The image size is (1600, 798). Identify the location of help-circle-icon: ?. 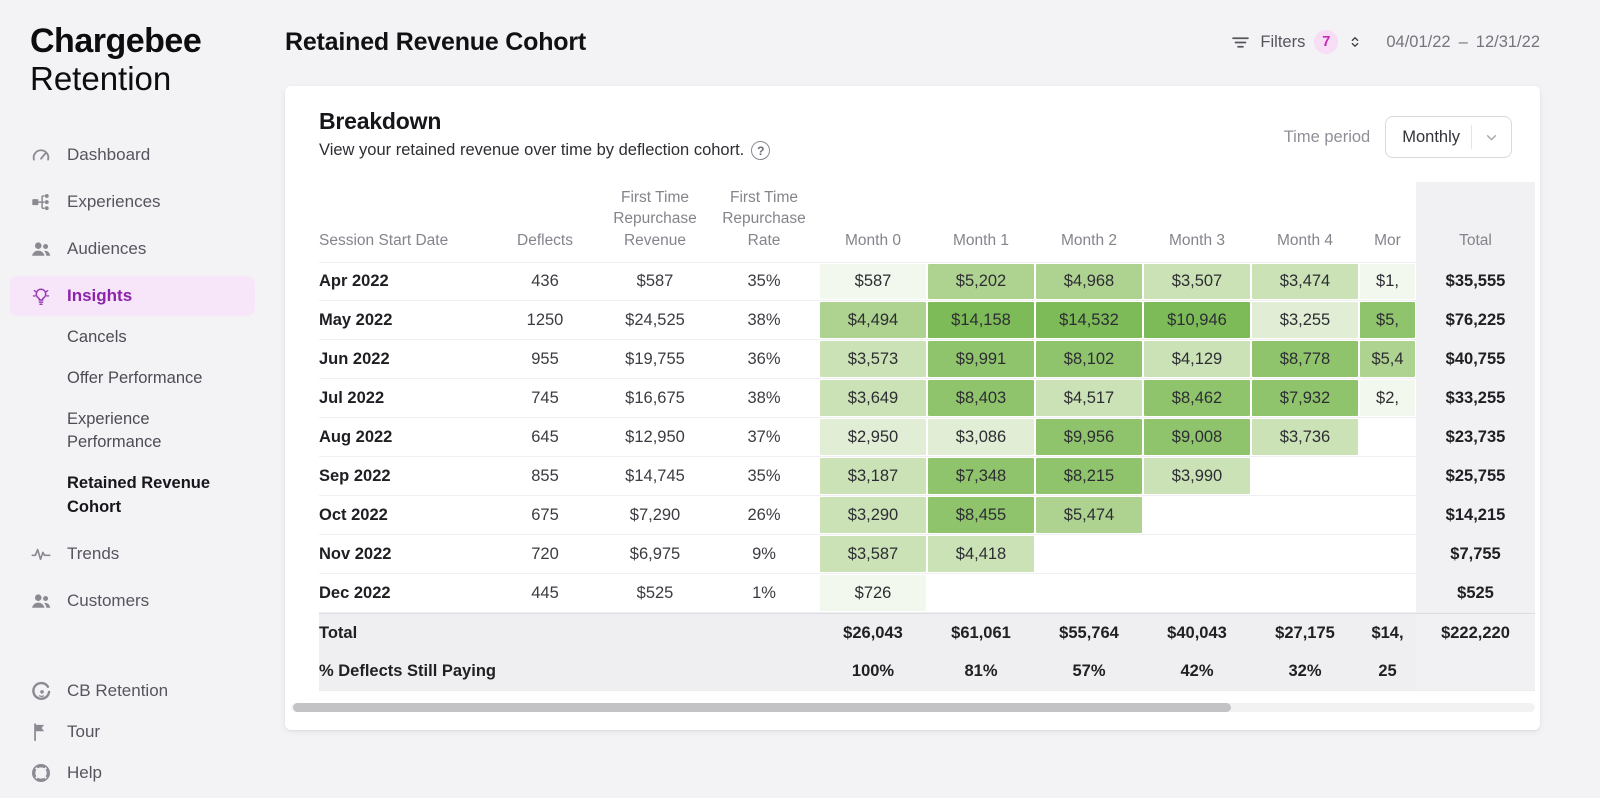
(761, 150).